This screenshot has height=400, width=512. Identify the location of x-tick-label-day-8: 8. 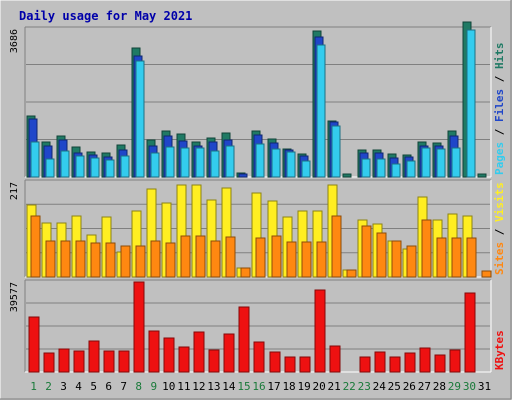
(138, 386).